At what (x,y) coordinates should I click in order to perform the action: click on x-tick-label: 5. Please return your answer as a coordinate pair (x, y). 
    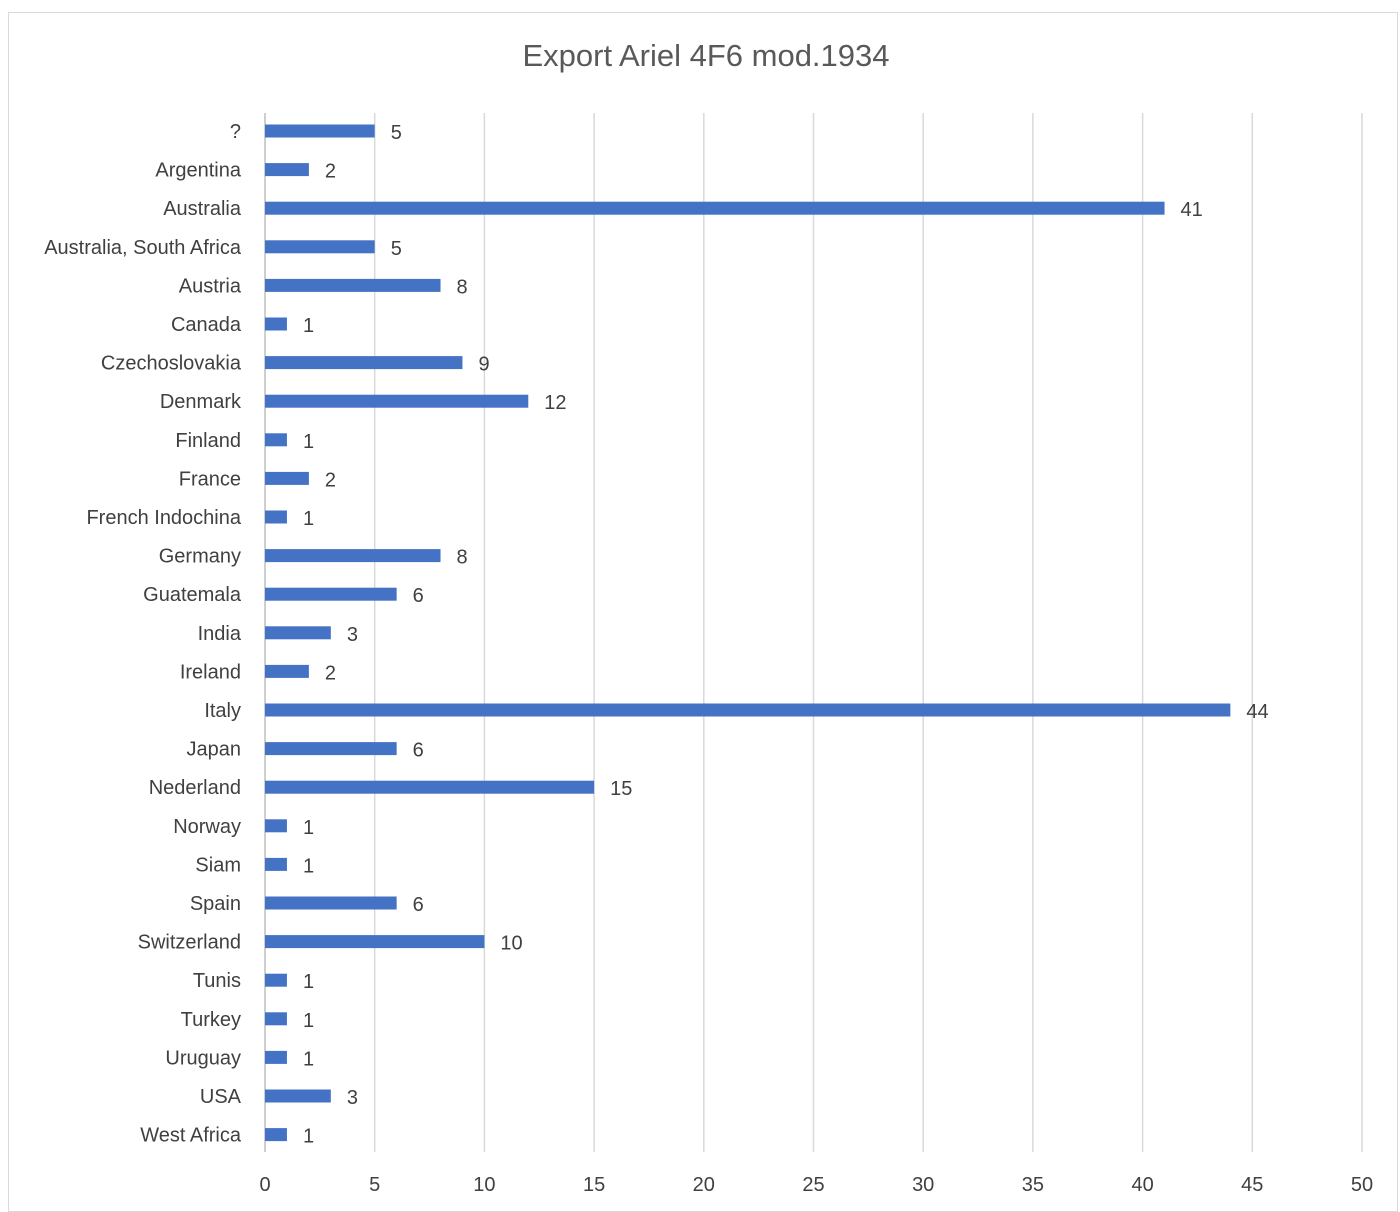
    Looking at the image, I should click on (374, 1185).